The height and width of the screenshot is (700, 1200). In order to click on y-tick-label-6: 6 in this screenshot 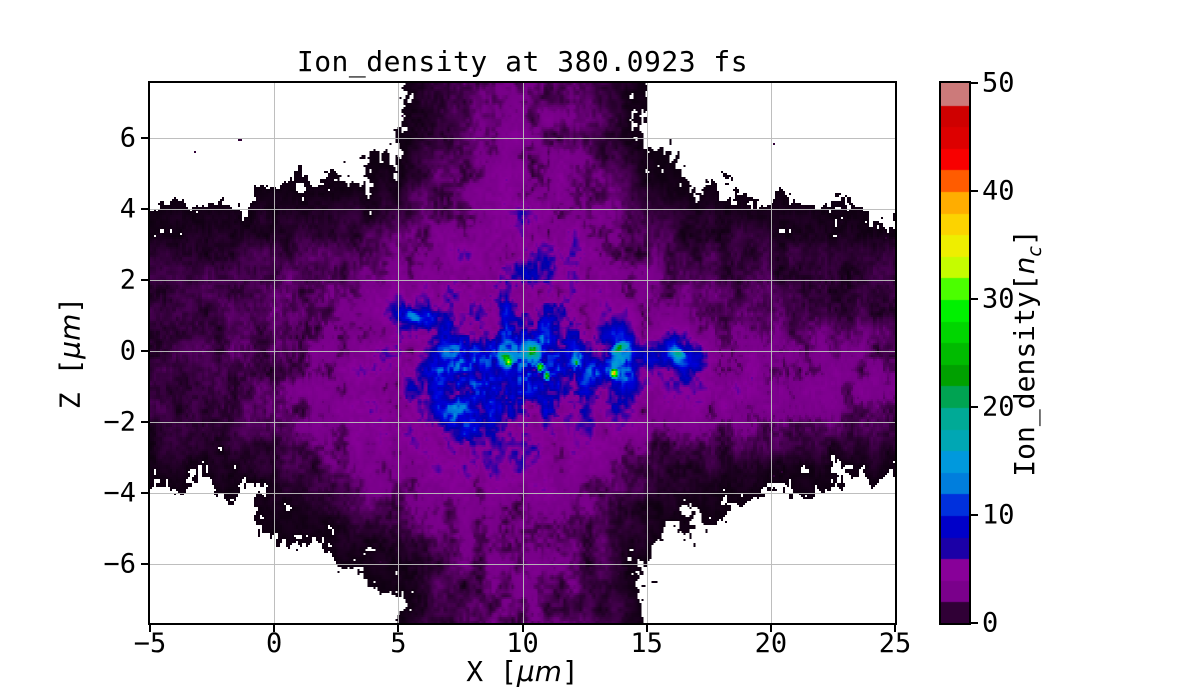, I will do `click(127, 138)`.